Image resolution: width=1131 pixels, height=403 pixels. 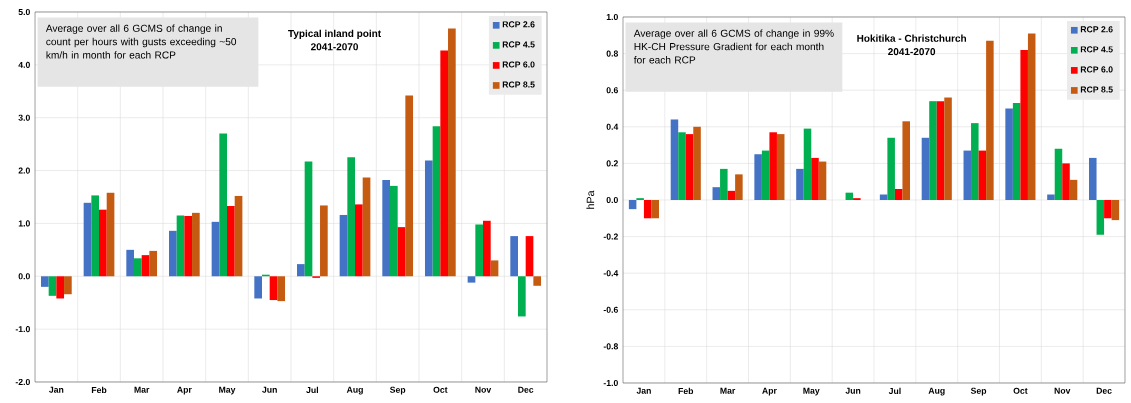 I want to click on x-tick-label: Jul, so click(x=312, y=390).